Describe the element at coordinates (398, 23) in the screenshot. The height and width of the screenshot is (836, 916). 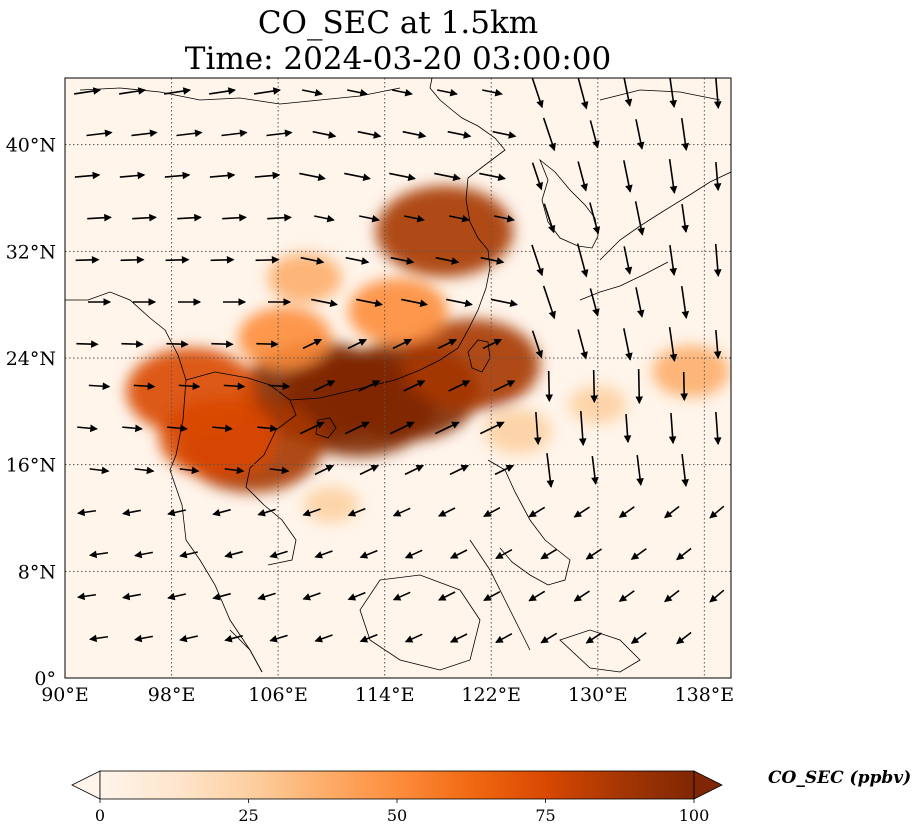
I see `map-title: CO_SEC at 1.5km` at that location.